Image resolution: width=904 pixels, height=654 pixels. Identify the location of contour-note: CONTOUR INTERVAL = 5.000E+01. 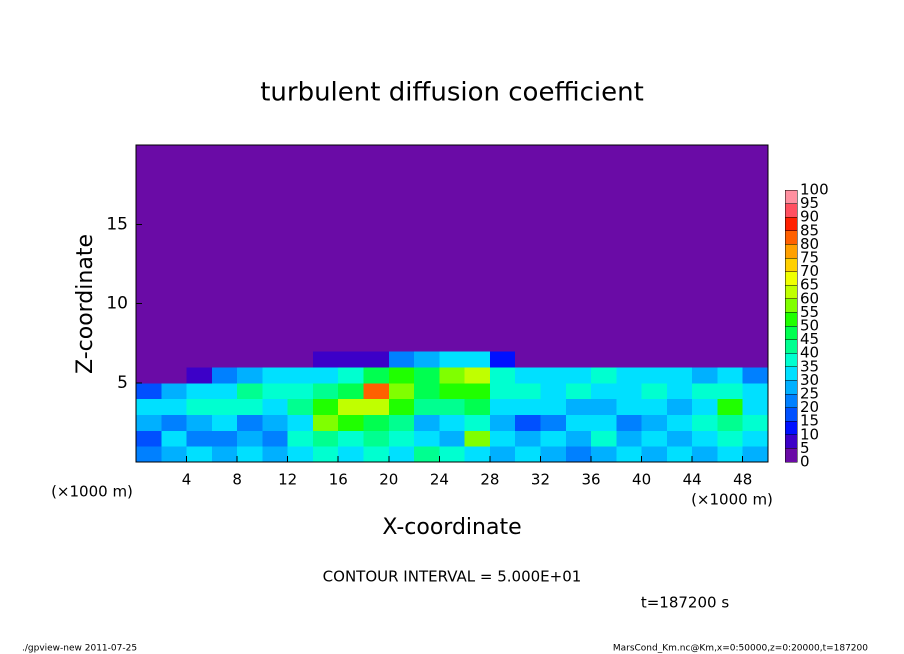
(452, 577).